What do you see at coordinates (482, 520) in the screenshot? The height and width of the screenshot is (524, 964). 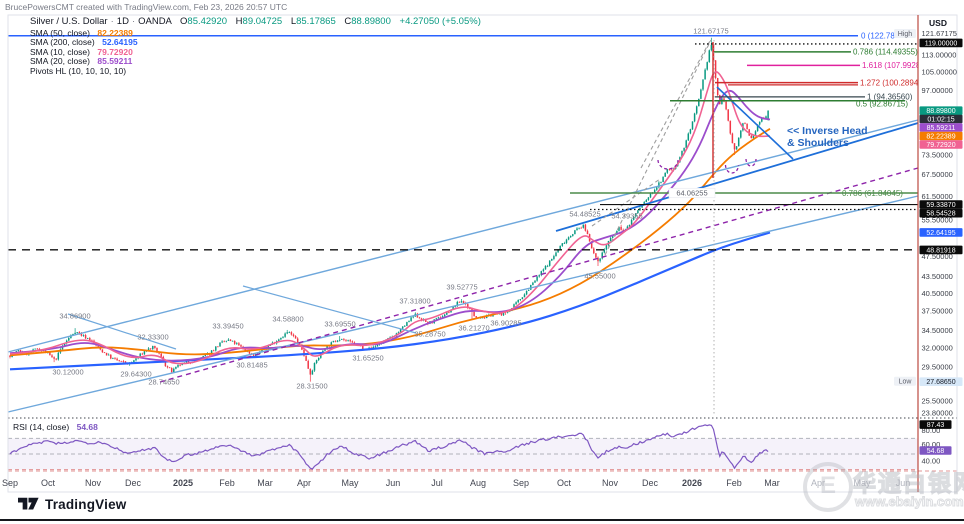 I see `bottom-border-line` at bounding box center [482, 520].